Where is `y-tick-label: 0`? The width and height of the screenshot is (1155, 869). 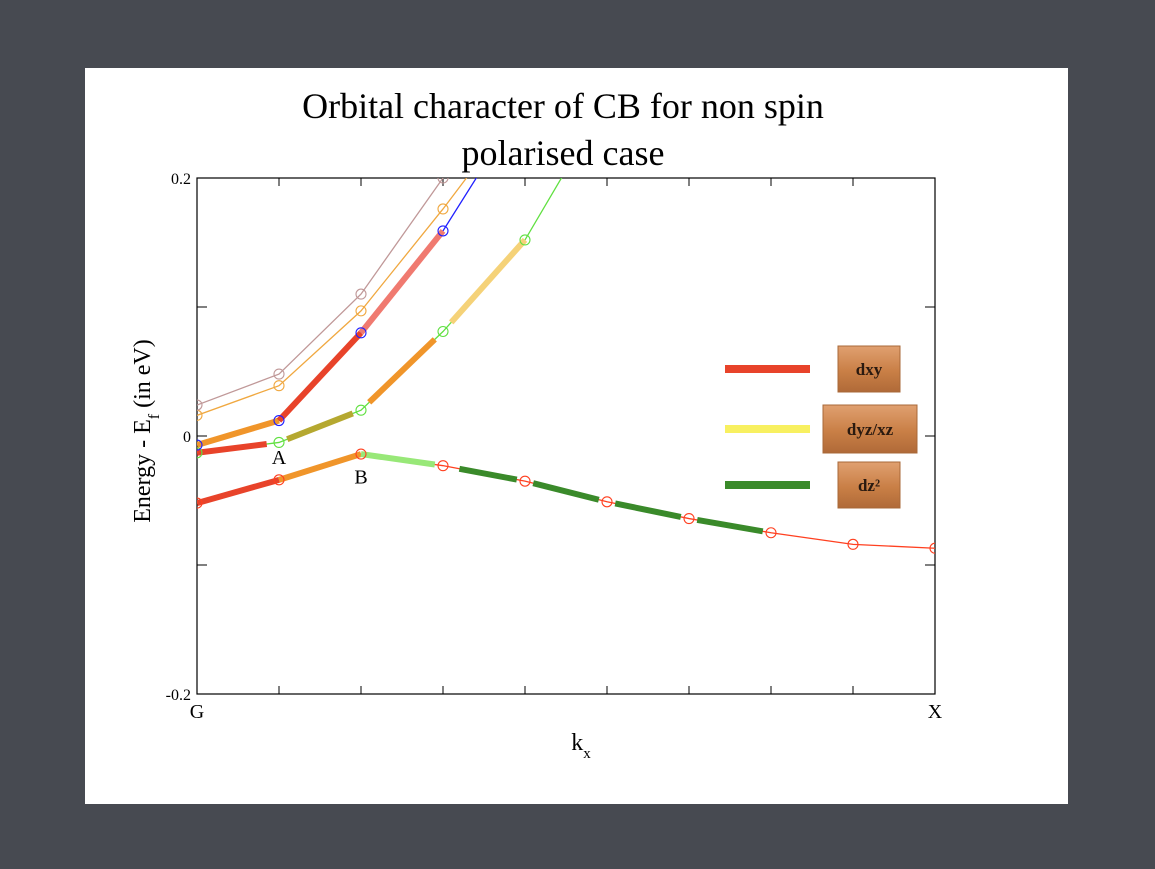 y-tick-label: 0 is located at coordinates (187, 437).